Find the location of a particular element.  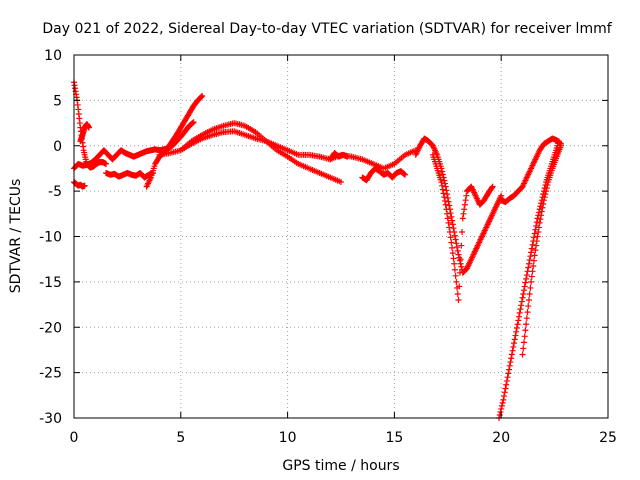

y-tick-label: -15 is located at coordinates (50, 283).